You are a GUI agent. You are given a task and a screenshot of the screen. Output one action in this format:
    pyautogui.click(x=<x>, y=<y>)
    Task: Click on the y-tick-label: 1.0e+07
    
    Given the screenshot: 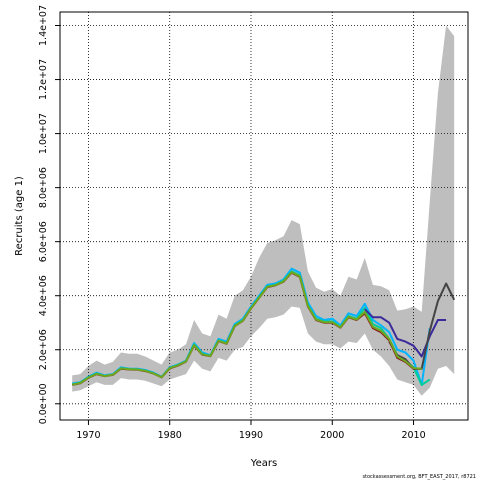 What is the action you would take?
    pyautogui.click(x=43, y=133)
    